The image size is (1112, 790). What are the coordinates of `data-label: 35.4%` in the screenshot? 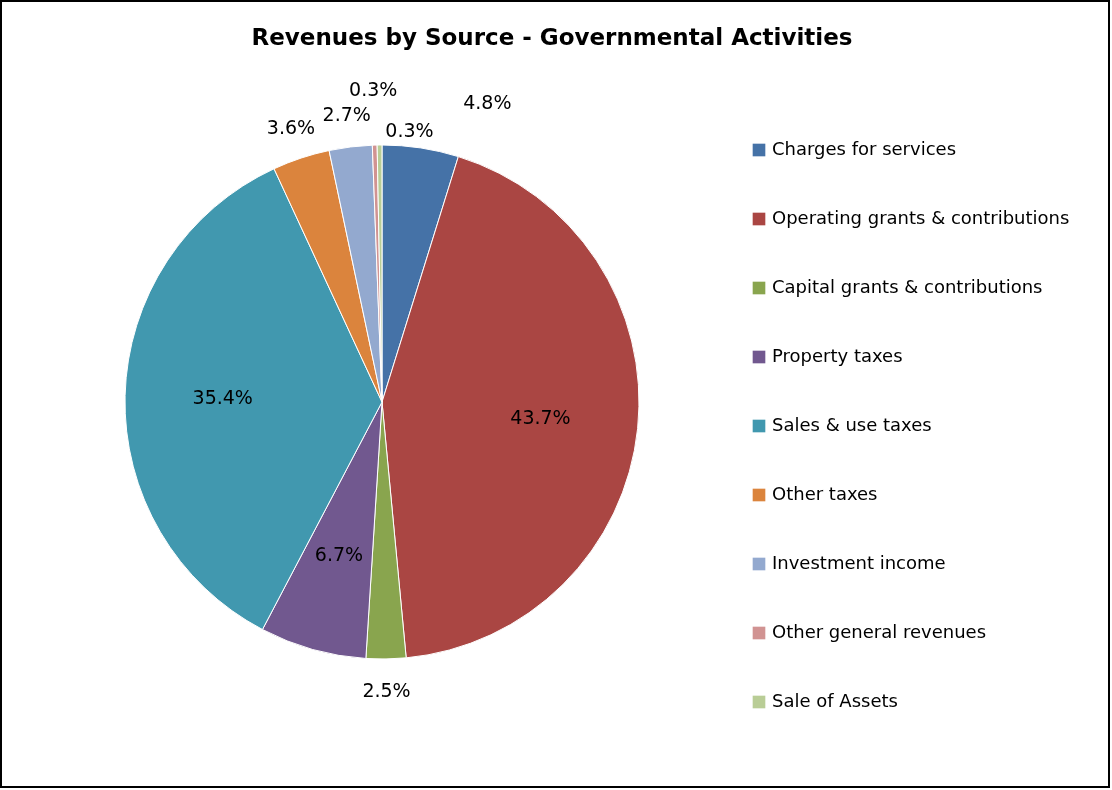 It's located at (222, 397).